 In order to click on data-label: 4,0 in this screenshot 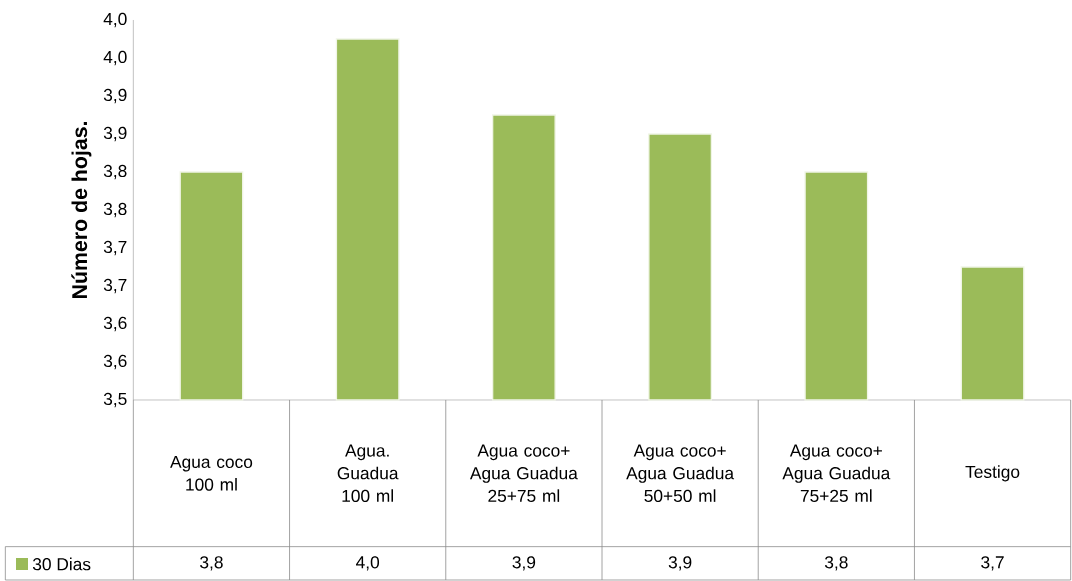, I will do `click(368, 563)`.